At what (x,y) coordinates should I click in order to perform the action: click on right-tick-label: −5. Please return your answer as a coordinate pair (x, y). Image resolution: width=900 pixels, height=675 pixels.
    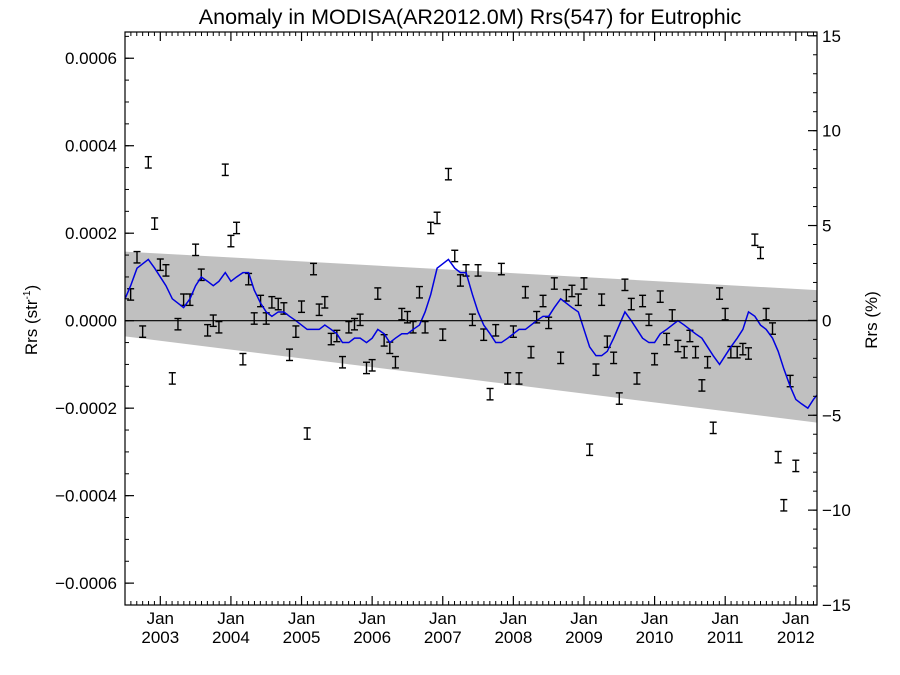
    Looking at the image, I should click on (831, 415).